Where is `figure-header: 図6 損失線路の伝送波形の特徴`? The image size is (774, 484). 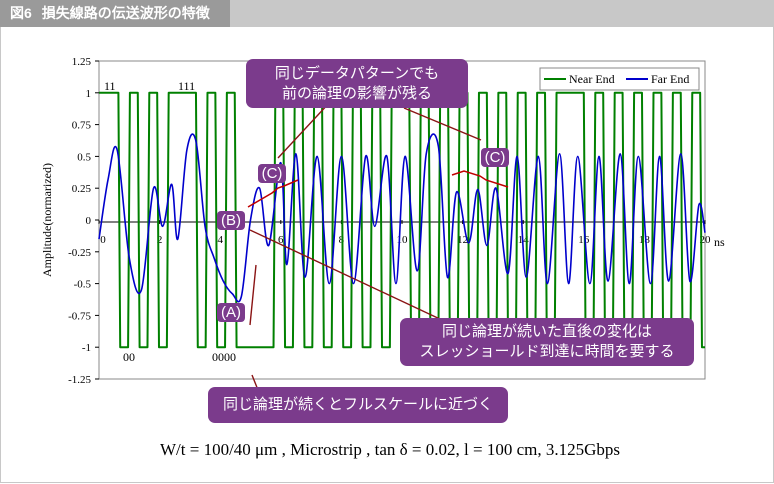 figure-header: 図6 損失線路の伝送波形の特徴 is located at coordinates (387, 13).